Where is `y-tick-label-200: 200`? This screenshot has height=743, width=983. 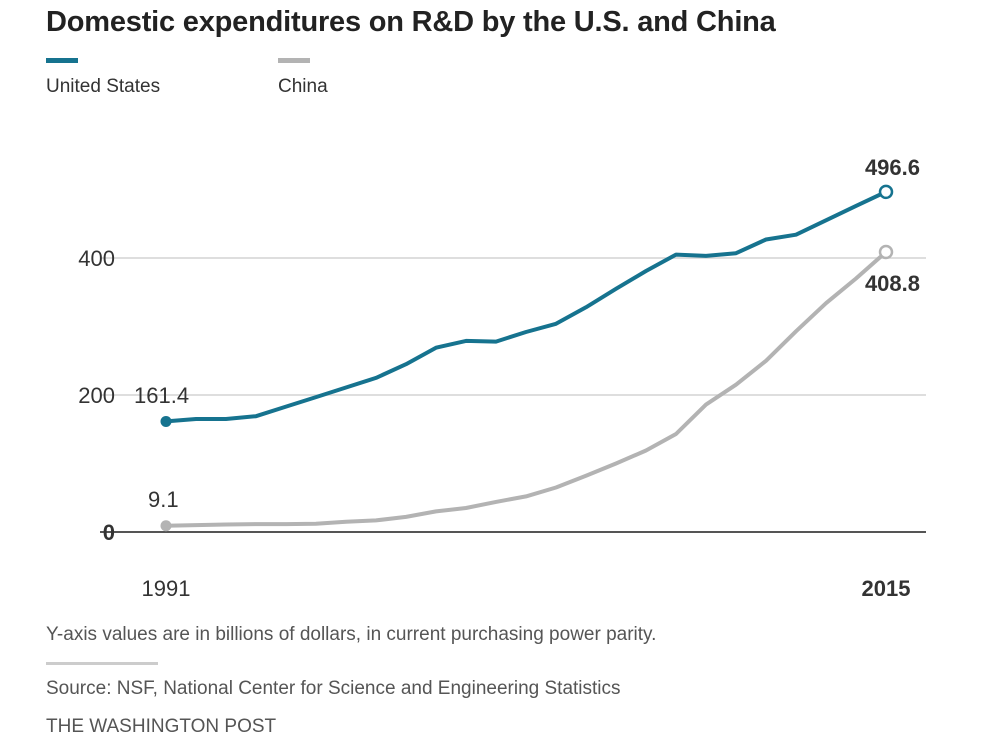
y-tick-label-200: 200 is located at coordinates (96, 395).